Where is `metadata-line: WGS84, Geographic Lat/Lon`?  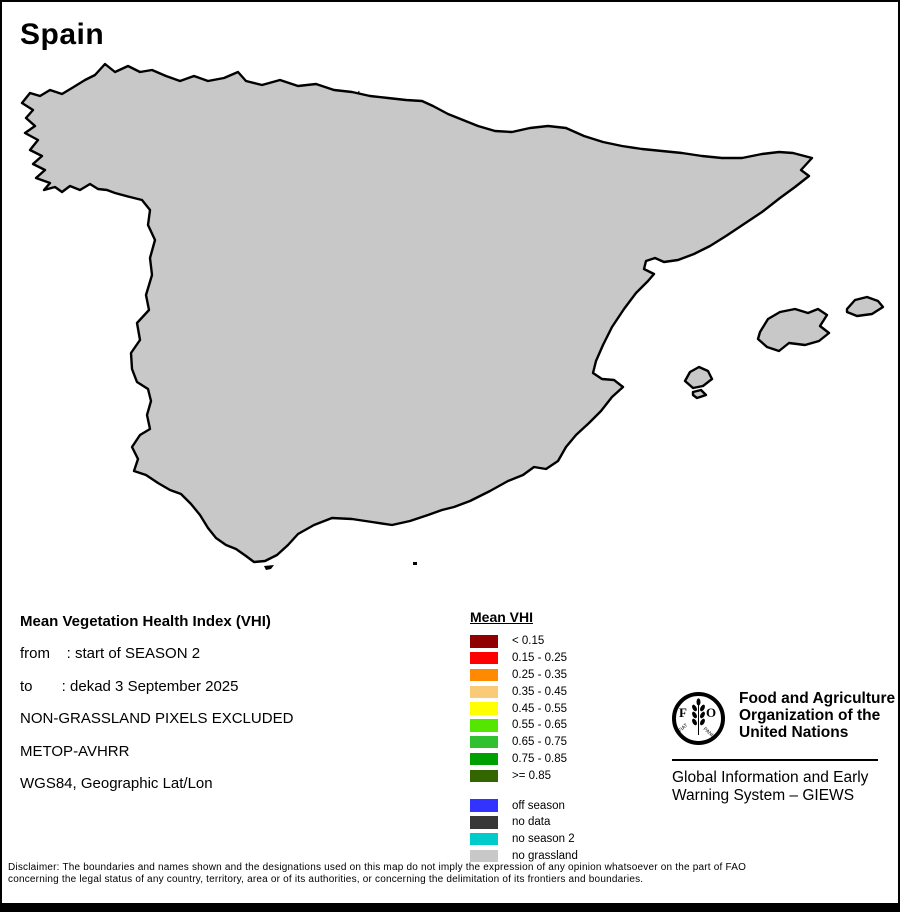
metadata-line: WGS84, Geographic Lat/Lon is located at coordinates (116, 784).